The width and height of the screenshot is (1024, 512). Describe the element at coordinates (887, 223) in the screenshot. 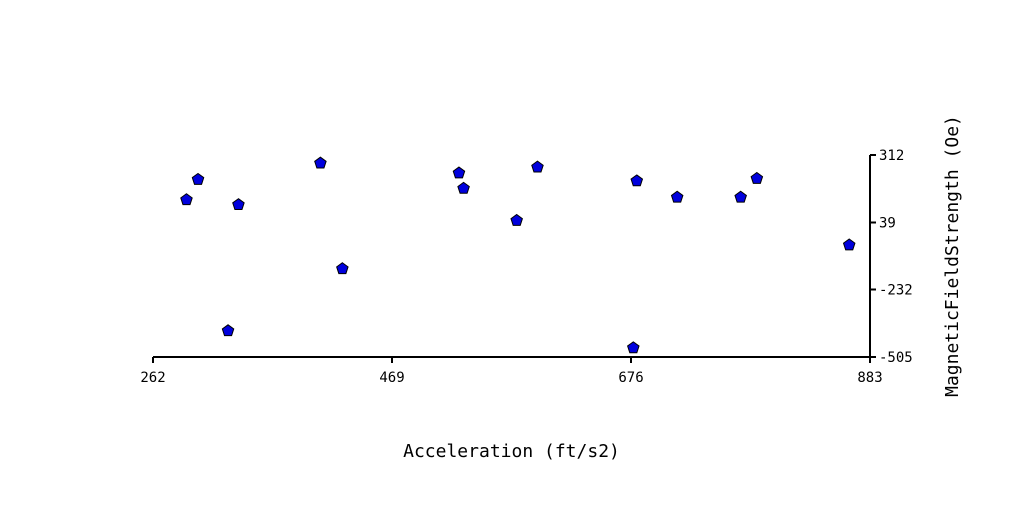

I see `y-tick-label: 39` at that location.